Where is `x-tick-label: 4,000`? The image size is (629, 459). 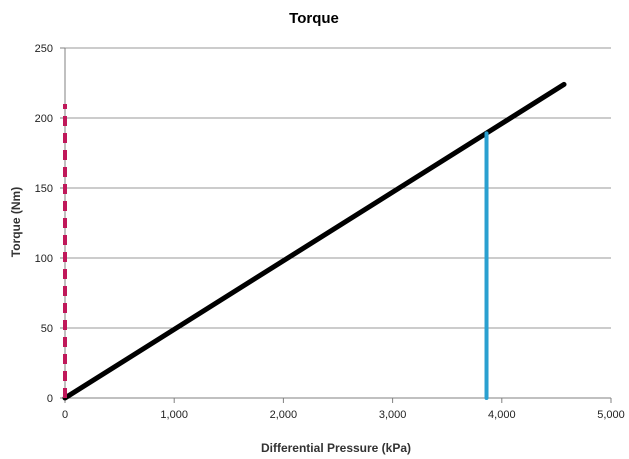 x-tick-label: 4,000 is located at coordinates (502, 415).